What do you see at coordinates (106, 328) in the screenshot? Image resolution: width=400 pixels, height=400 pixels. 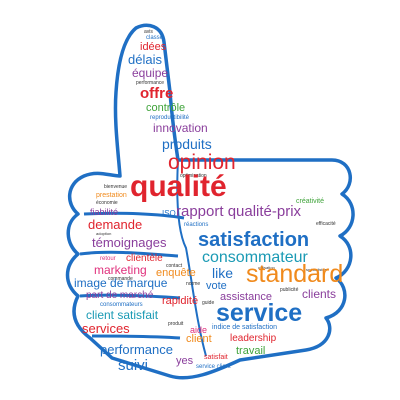 I see `word-services: services` at bounding box center [106, 328].